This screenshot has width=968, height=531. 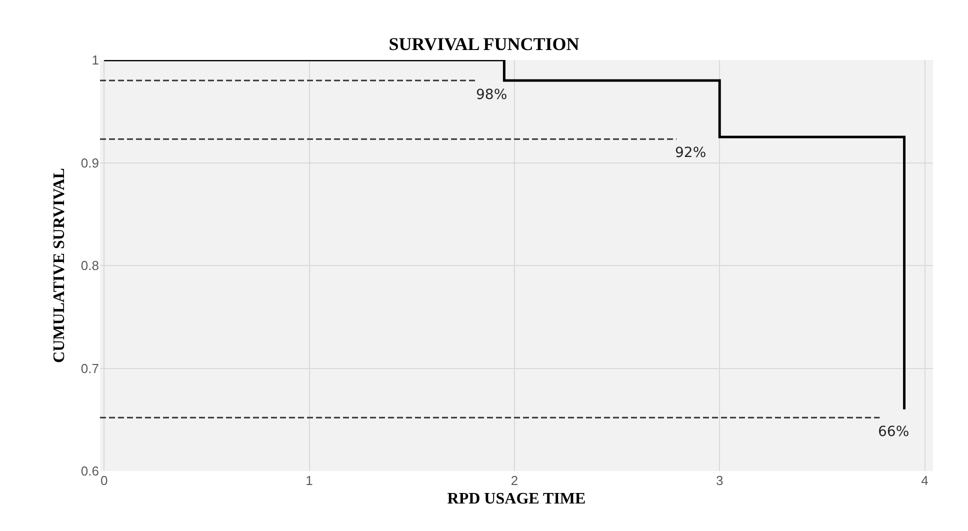 I want to click on y-axis-title: CUMULATIVE SURVIVAL, so click(x=59, y=265).